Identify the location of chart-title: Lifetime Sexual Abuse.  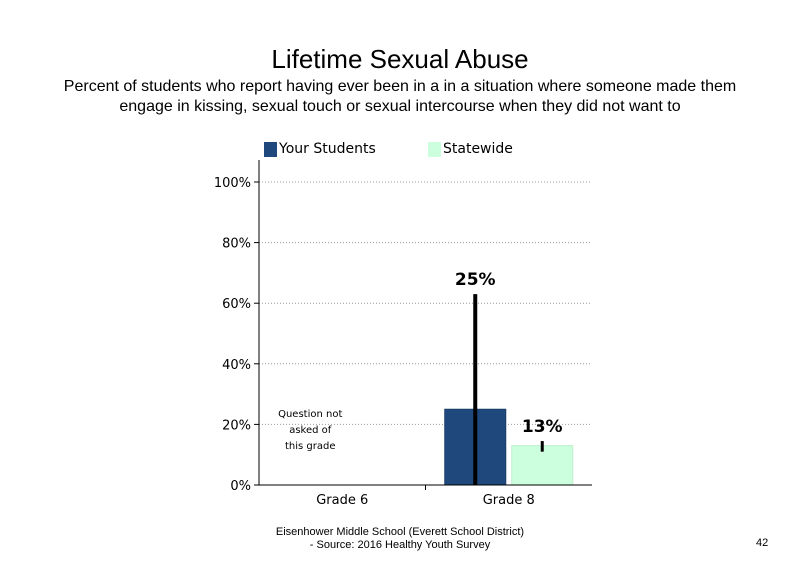
(400, 59).